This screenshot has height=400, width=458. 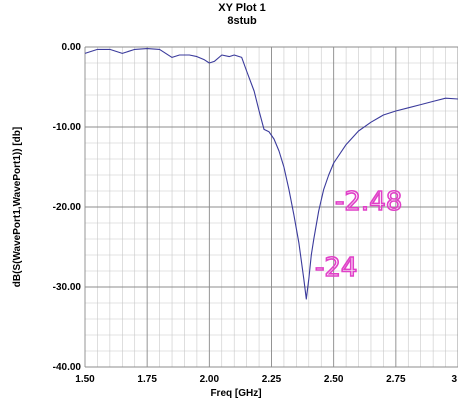 I want to click on x-tick-label: 2.50, so click(x=334, y=379).